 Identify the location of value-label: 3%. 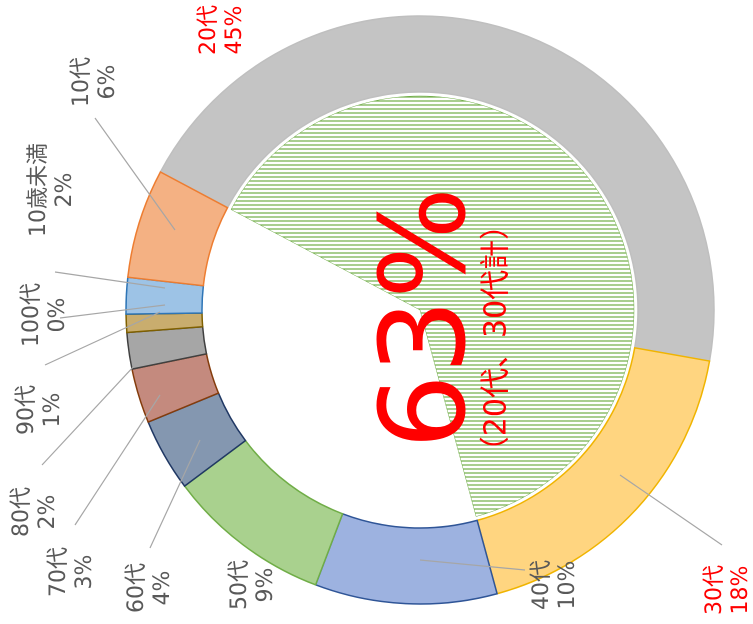
(84, 572).